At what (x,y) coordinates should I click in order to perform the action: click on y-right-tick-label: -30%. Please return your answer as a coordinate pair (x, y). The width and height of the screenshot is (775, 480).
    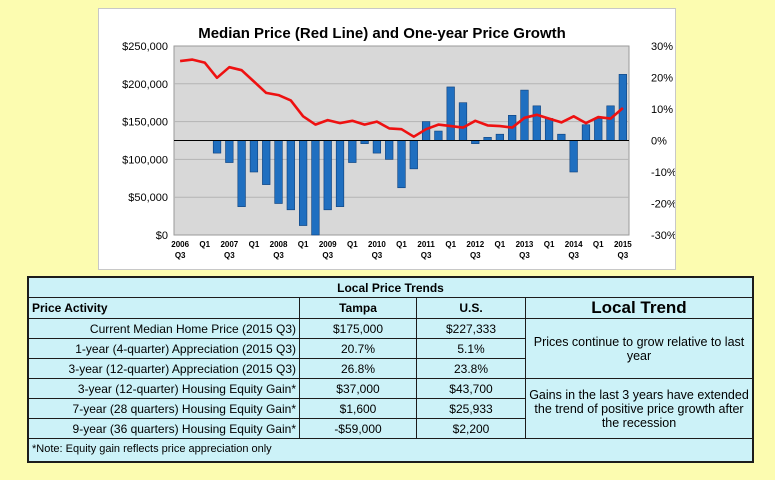
    Looking at the image, I should click on (663, 236).